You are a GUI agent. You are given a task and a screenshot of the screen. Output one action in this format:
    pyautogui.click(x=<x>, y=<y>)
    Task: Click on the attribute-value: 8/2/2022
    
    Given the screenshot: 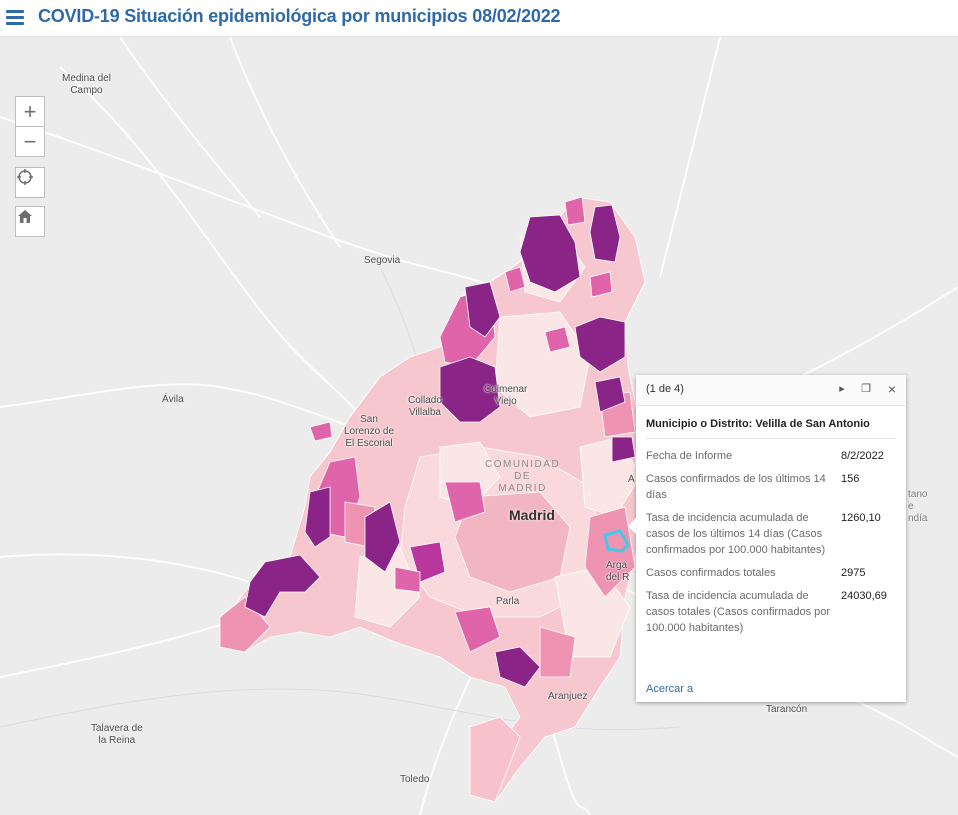 What is the action you would take?
    pyautogui.click(x=862, y=456)
    